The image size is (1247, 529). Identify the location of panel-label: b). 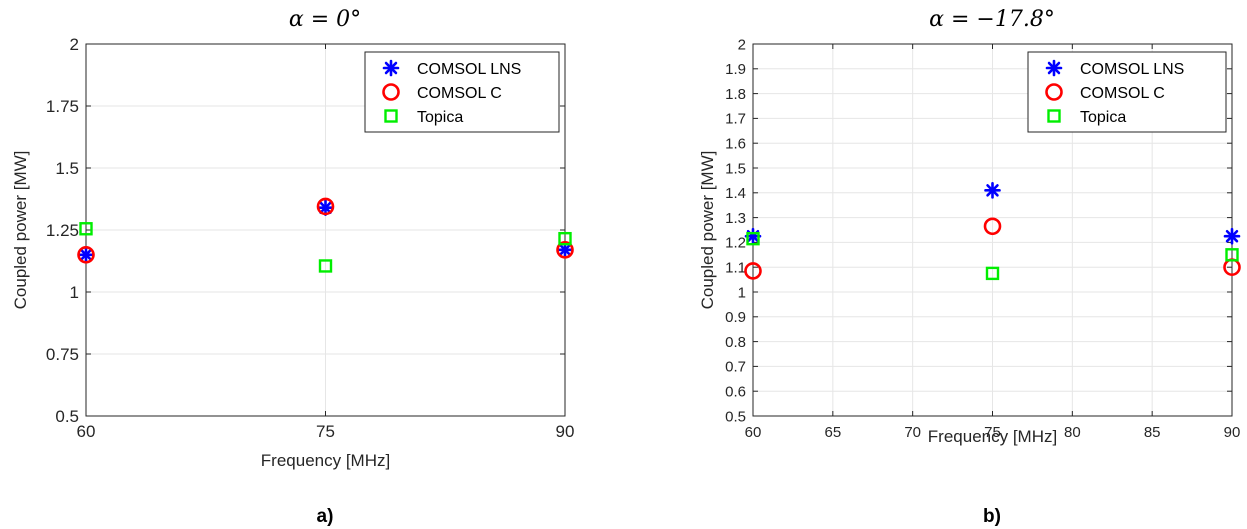
(992, 516).